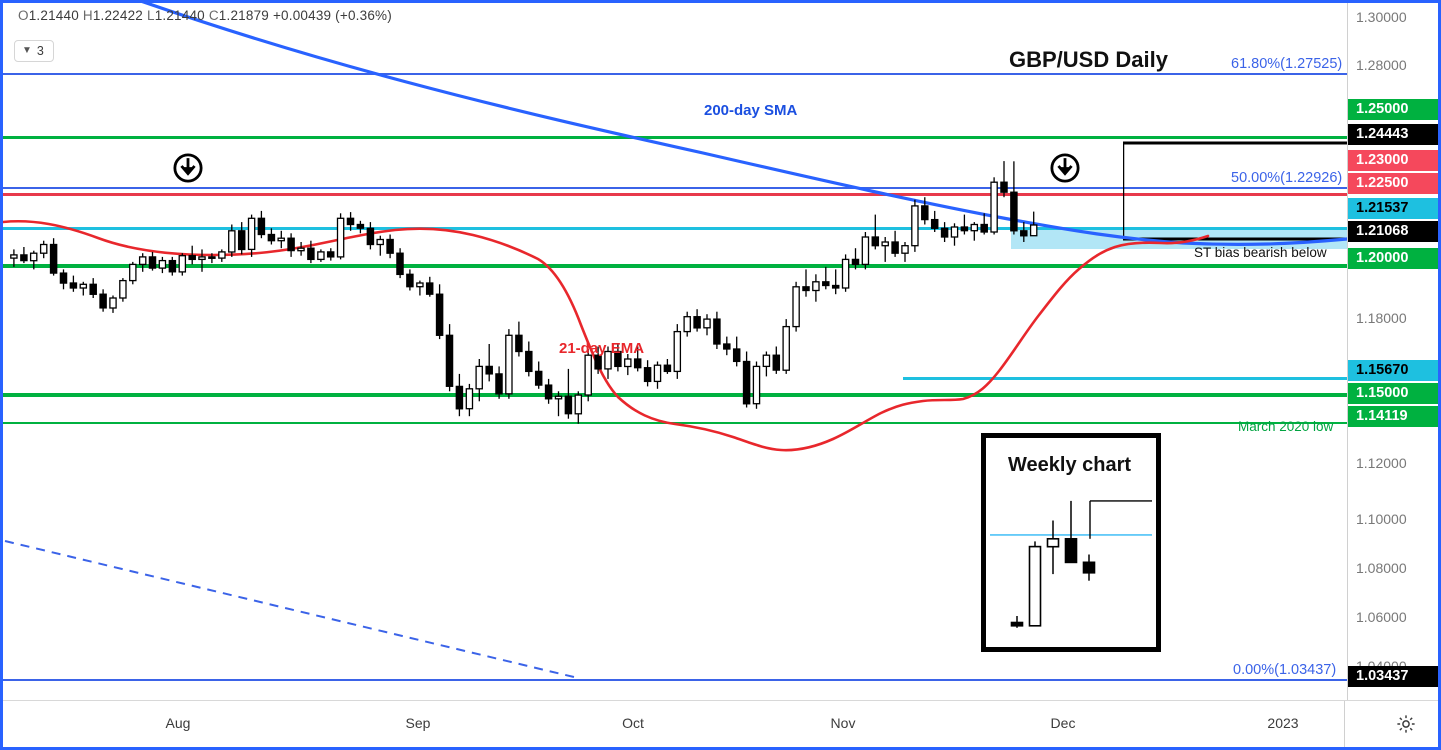 This screenshot has height=750, width=1441. What do you see at coordinates (633, 723) in the screenshot?
I see `time-axis-label-Oct: Oct` at bounding box center [633, 723].